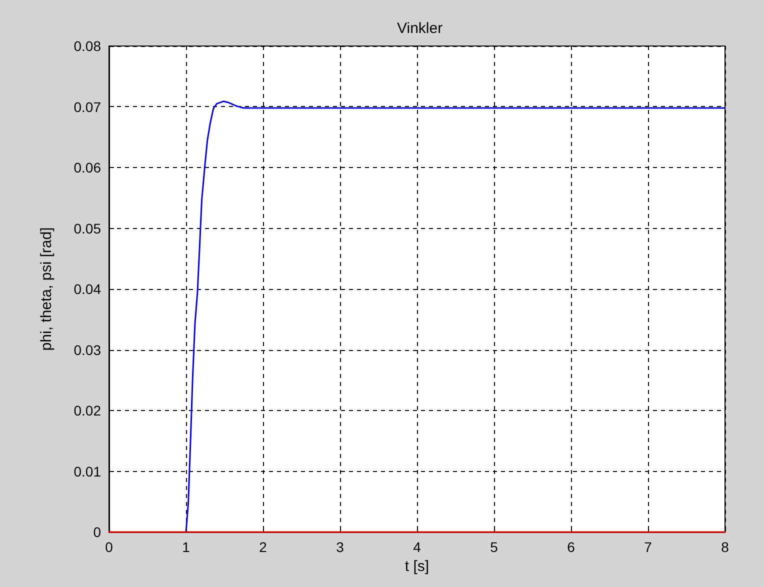 Image resolution: width=764 pixels, height=587 pixels. I want to click on chart-title: Vinkler, so click(420, 28).